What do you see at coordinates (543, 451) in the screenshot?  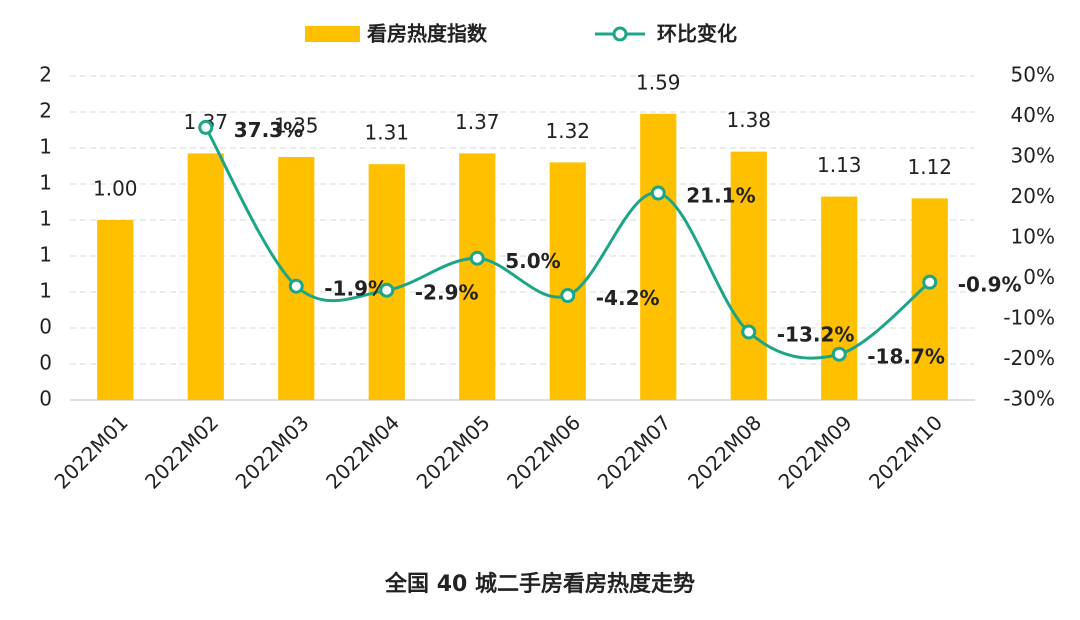 I see `x-tick-label: 2022M06` at bounding box center [543, 451].